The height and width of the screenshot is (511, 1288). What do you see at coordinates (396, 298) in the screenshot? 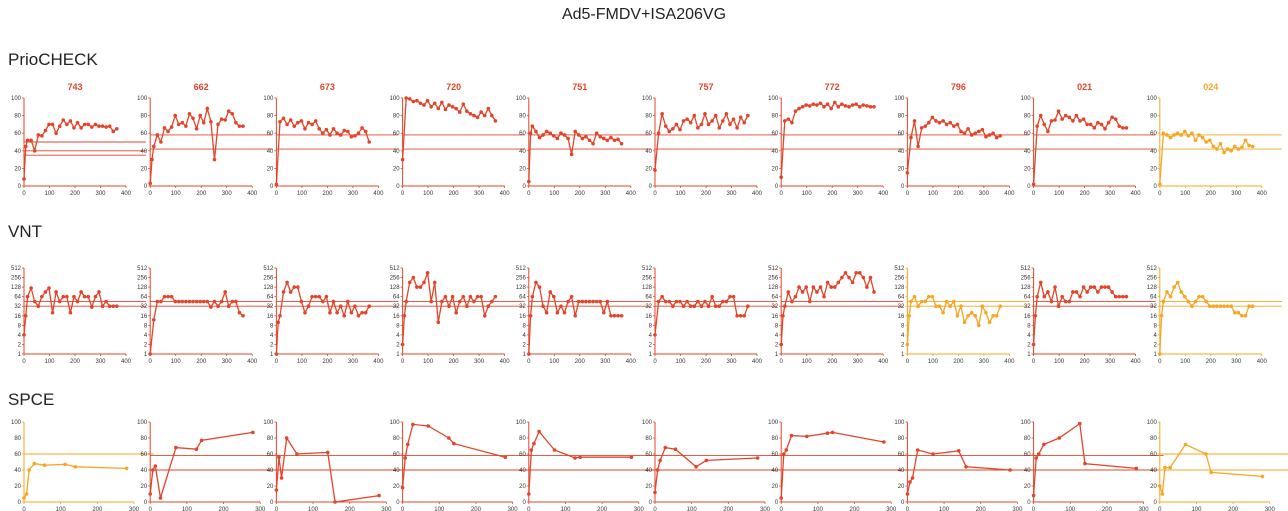
I see `vnt-3-y-tick-label: 64` at bounding box center [396, 298].